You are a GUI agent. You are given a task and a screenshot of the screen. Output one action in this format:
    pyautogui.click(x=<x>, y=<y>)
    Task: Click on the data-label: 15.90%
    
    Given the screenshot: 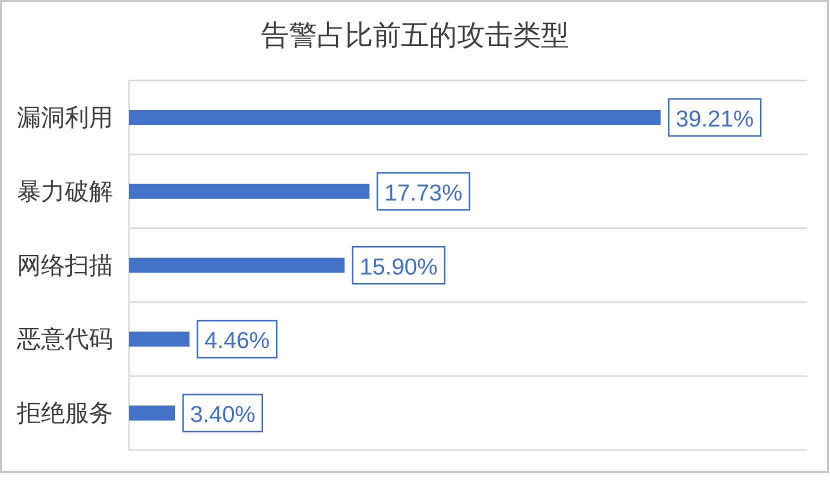 What is the action you would take?
    pyautogui.click(x=399, y=266)
    